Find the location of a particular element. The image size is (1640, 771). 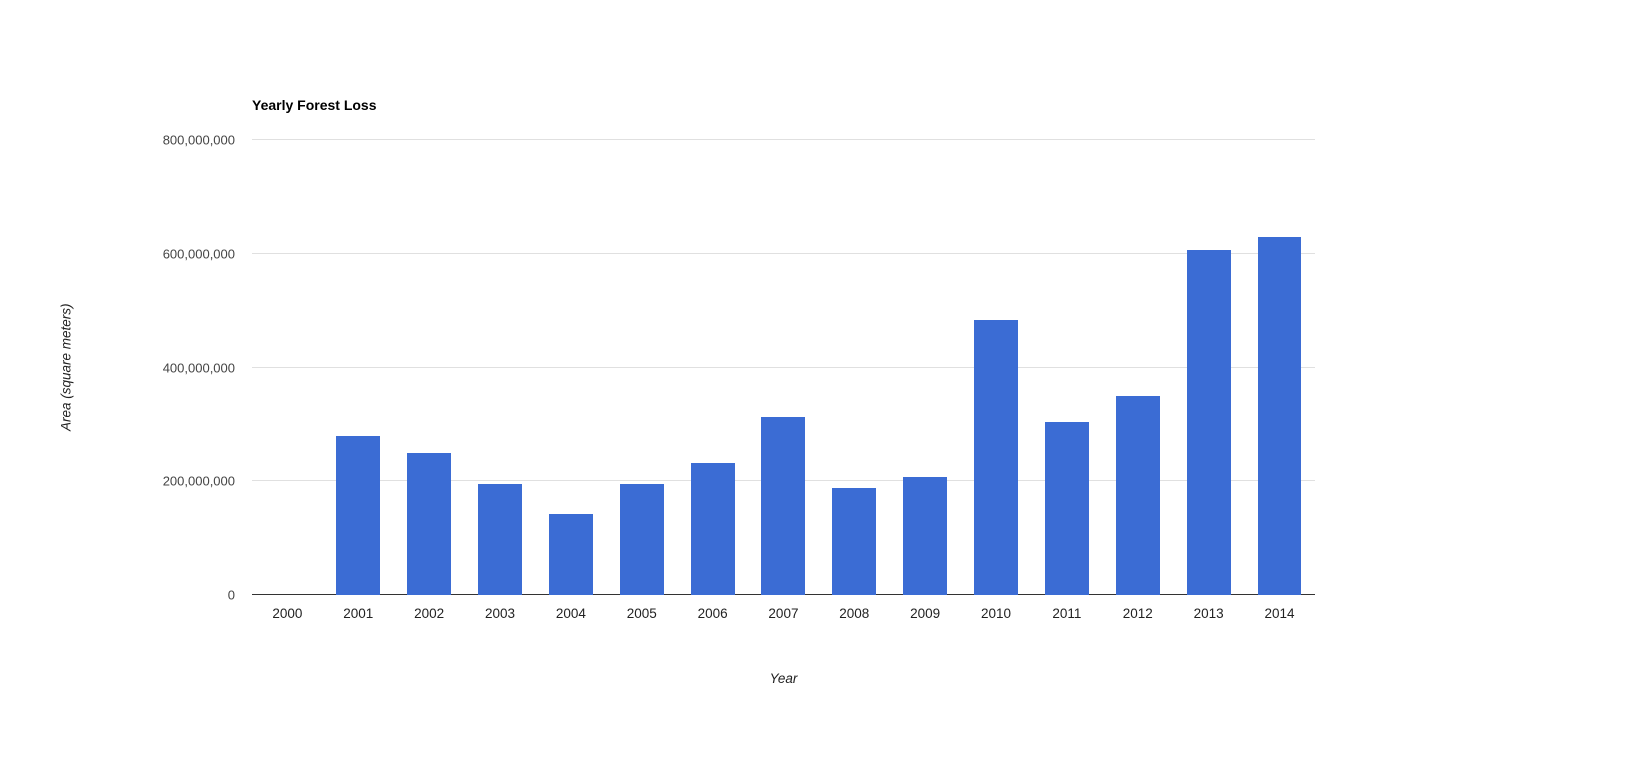

bar-slot-2004 is located at coordinates (570, 367).